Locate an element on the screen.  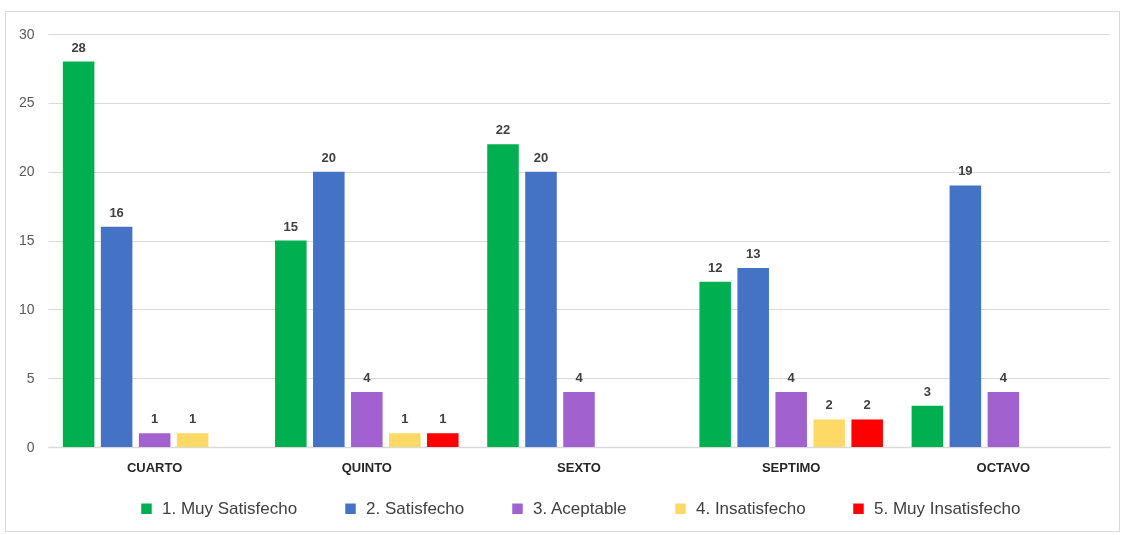
x-tick-label: QUINTO is located at coordinates (366, 467).